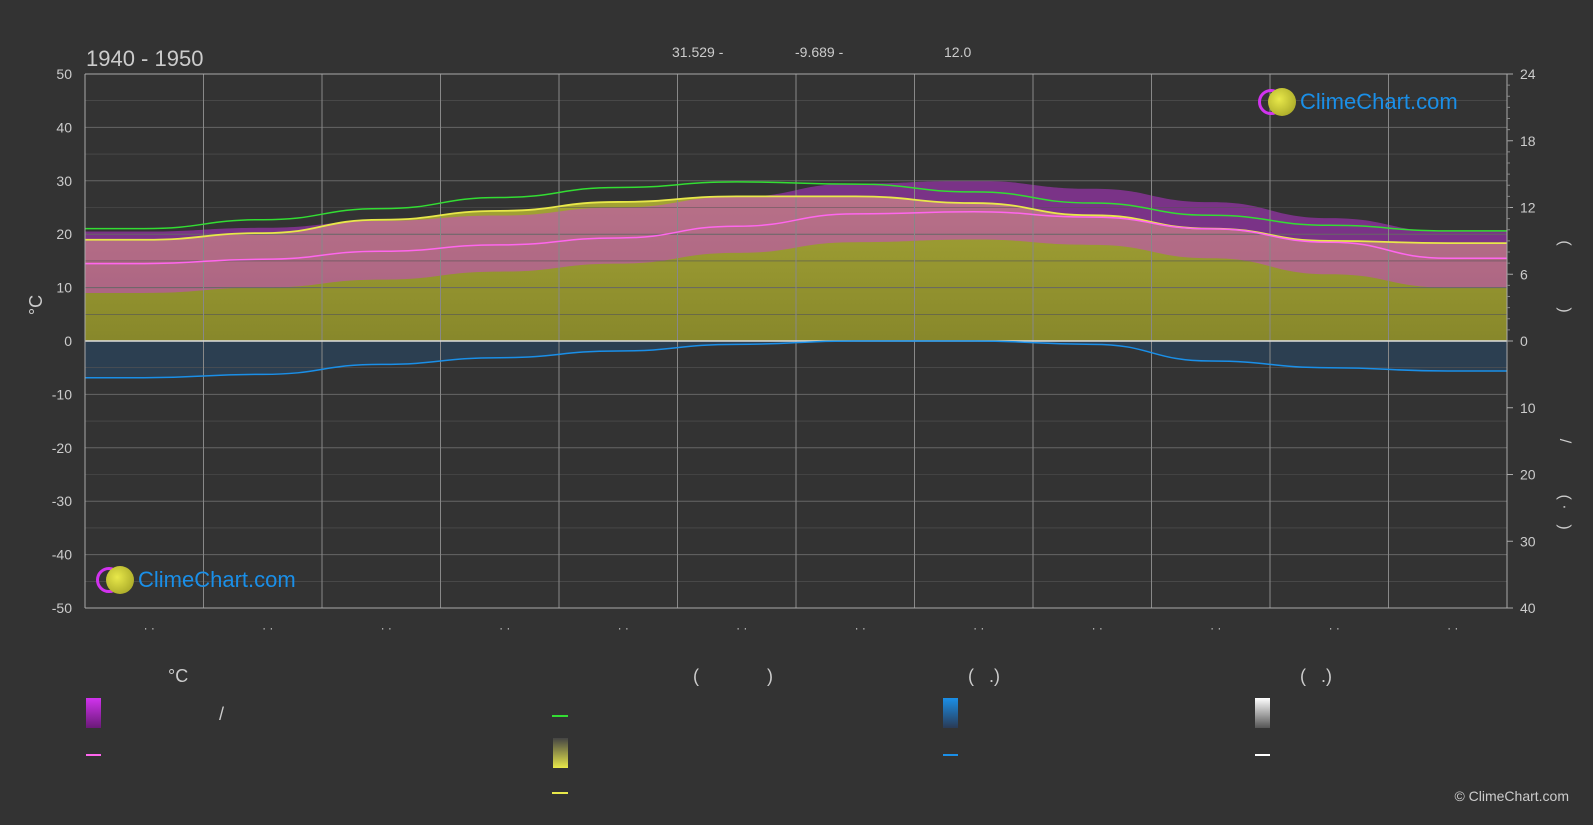 Image resolution: width=1593 pixels, height=825 pixels. What do you see at coordinates (36, 305) in the screenshot?
I see `left-axis-unit: °C` at bounding box center [36, 305].